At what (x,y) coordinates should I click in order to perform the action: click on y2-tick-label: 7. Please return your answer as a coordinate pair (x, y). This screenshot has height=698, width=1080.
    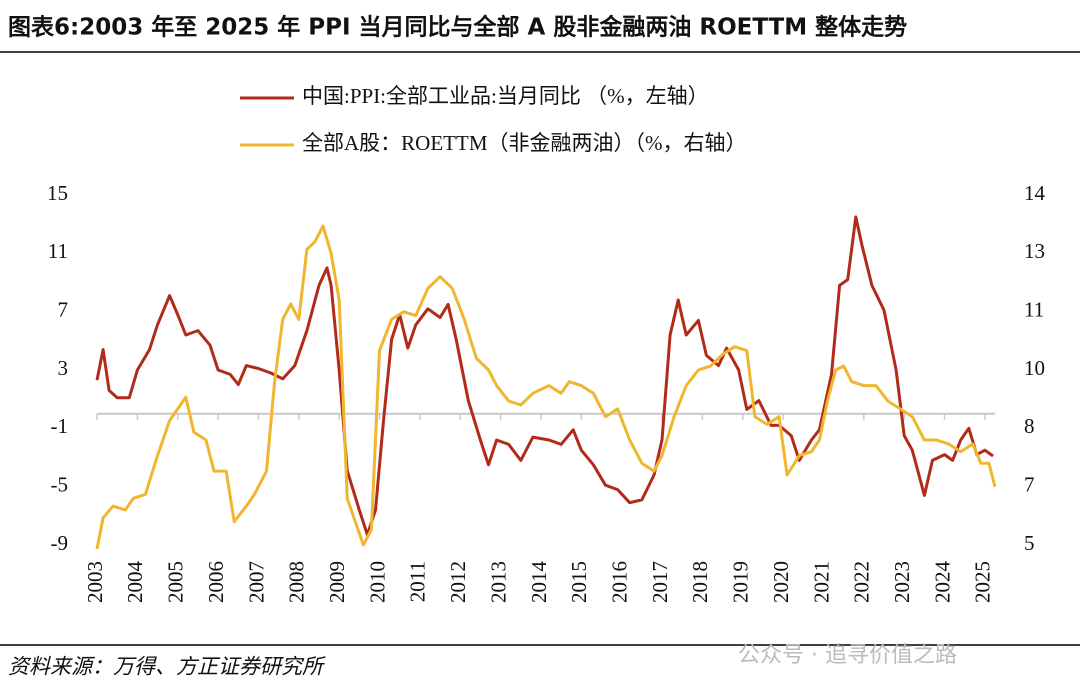
    Looking at the image, I should click on (1029, 484).